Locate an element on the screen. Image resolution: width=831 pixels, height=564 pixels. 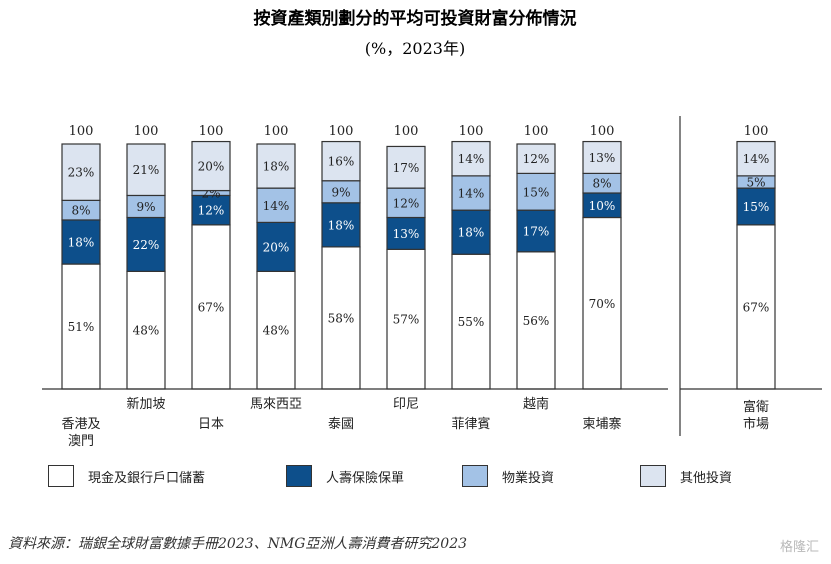
data-label-1-3: 20% is located at coordinates (276, 247).